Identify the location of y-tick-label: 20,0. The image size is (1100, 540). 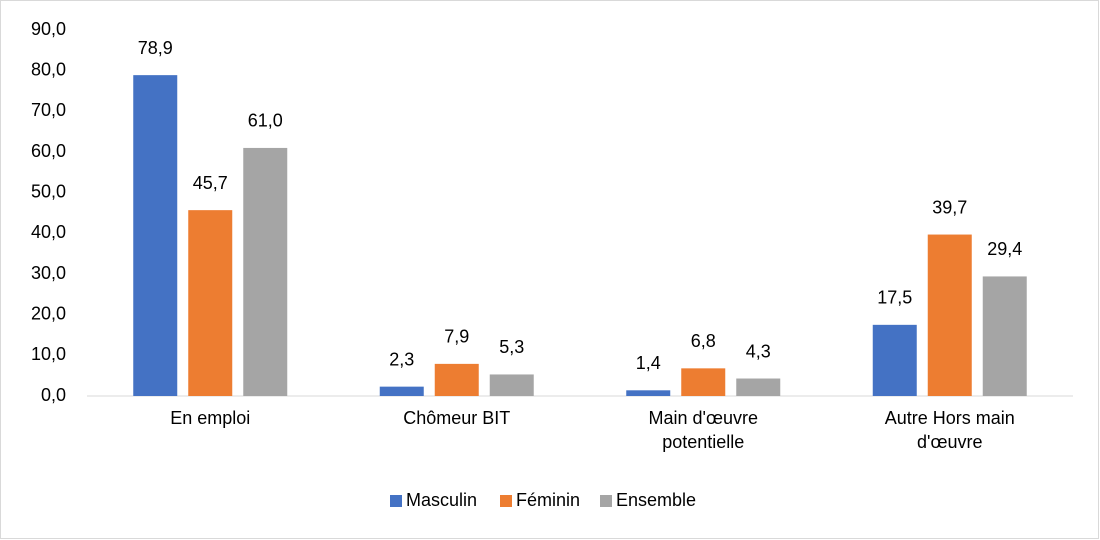
(48, 313).